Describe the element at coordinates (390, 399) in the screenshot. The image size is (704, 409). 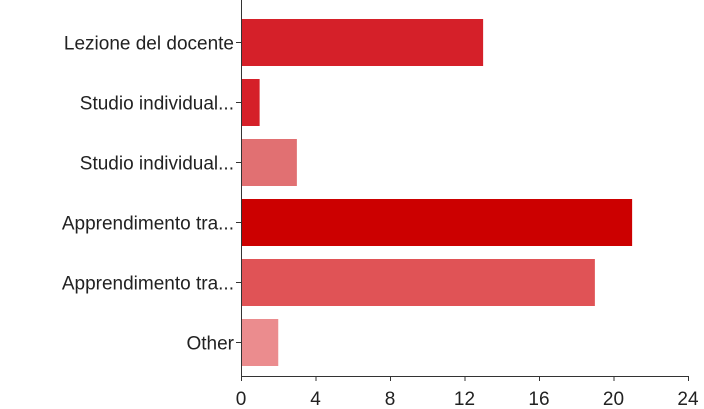
I see `x-tick-label-2: 8` at that location.